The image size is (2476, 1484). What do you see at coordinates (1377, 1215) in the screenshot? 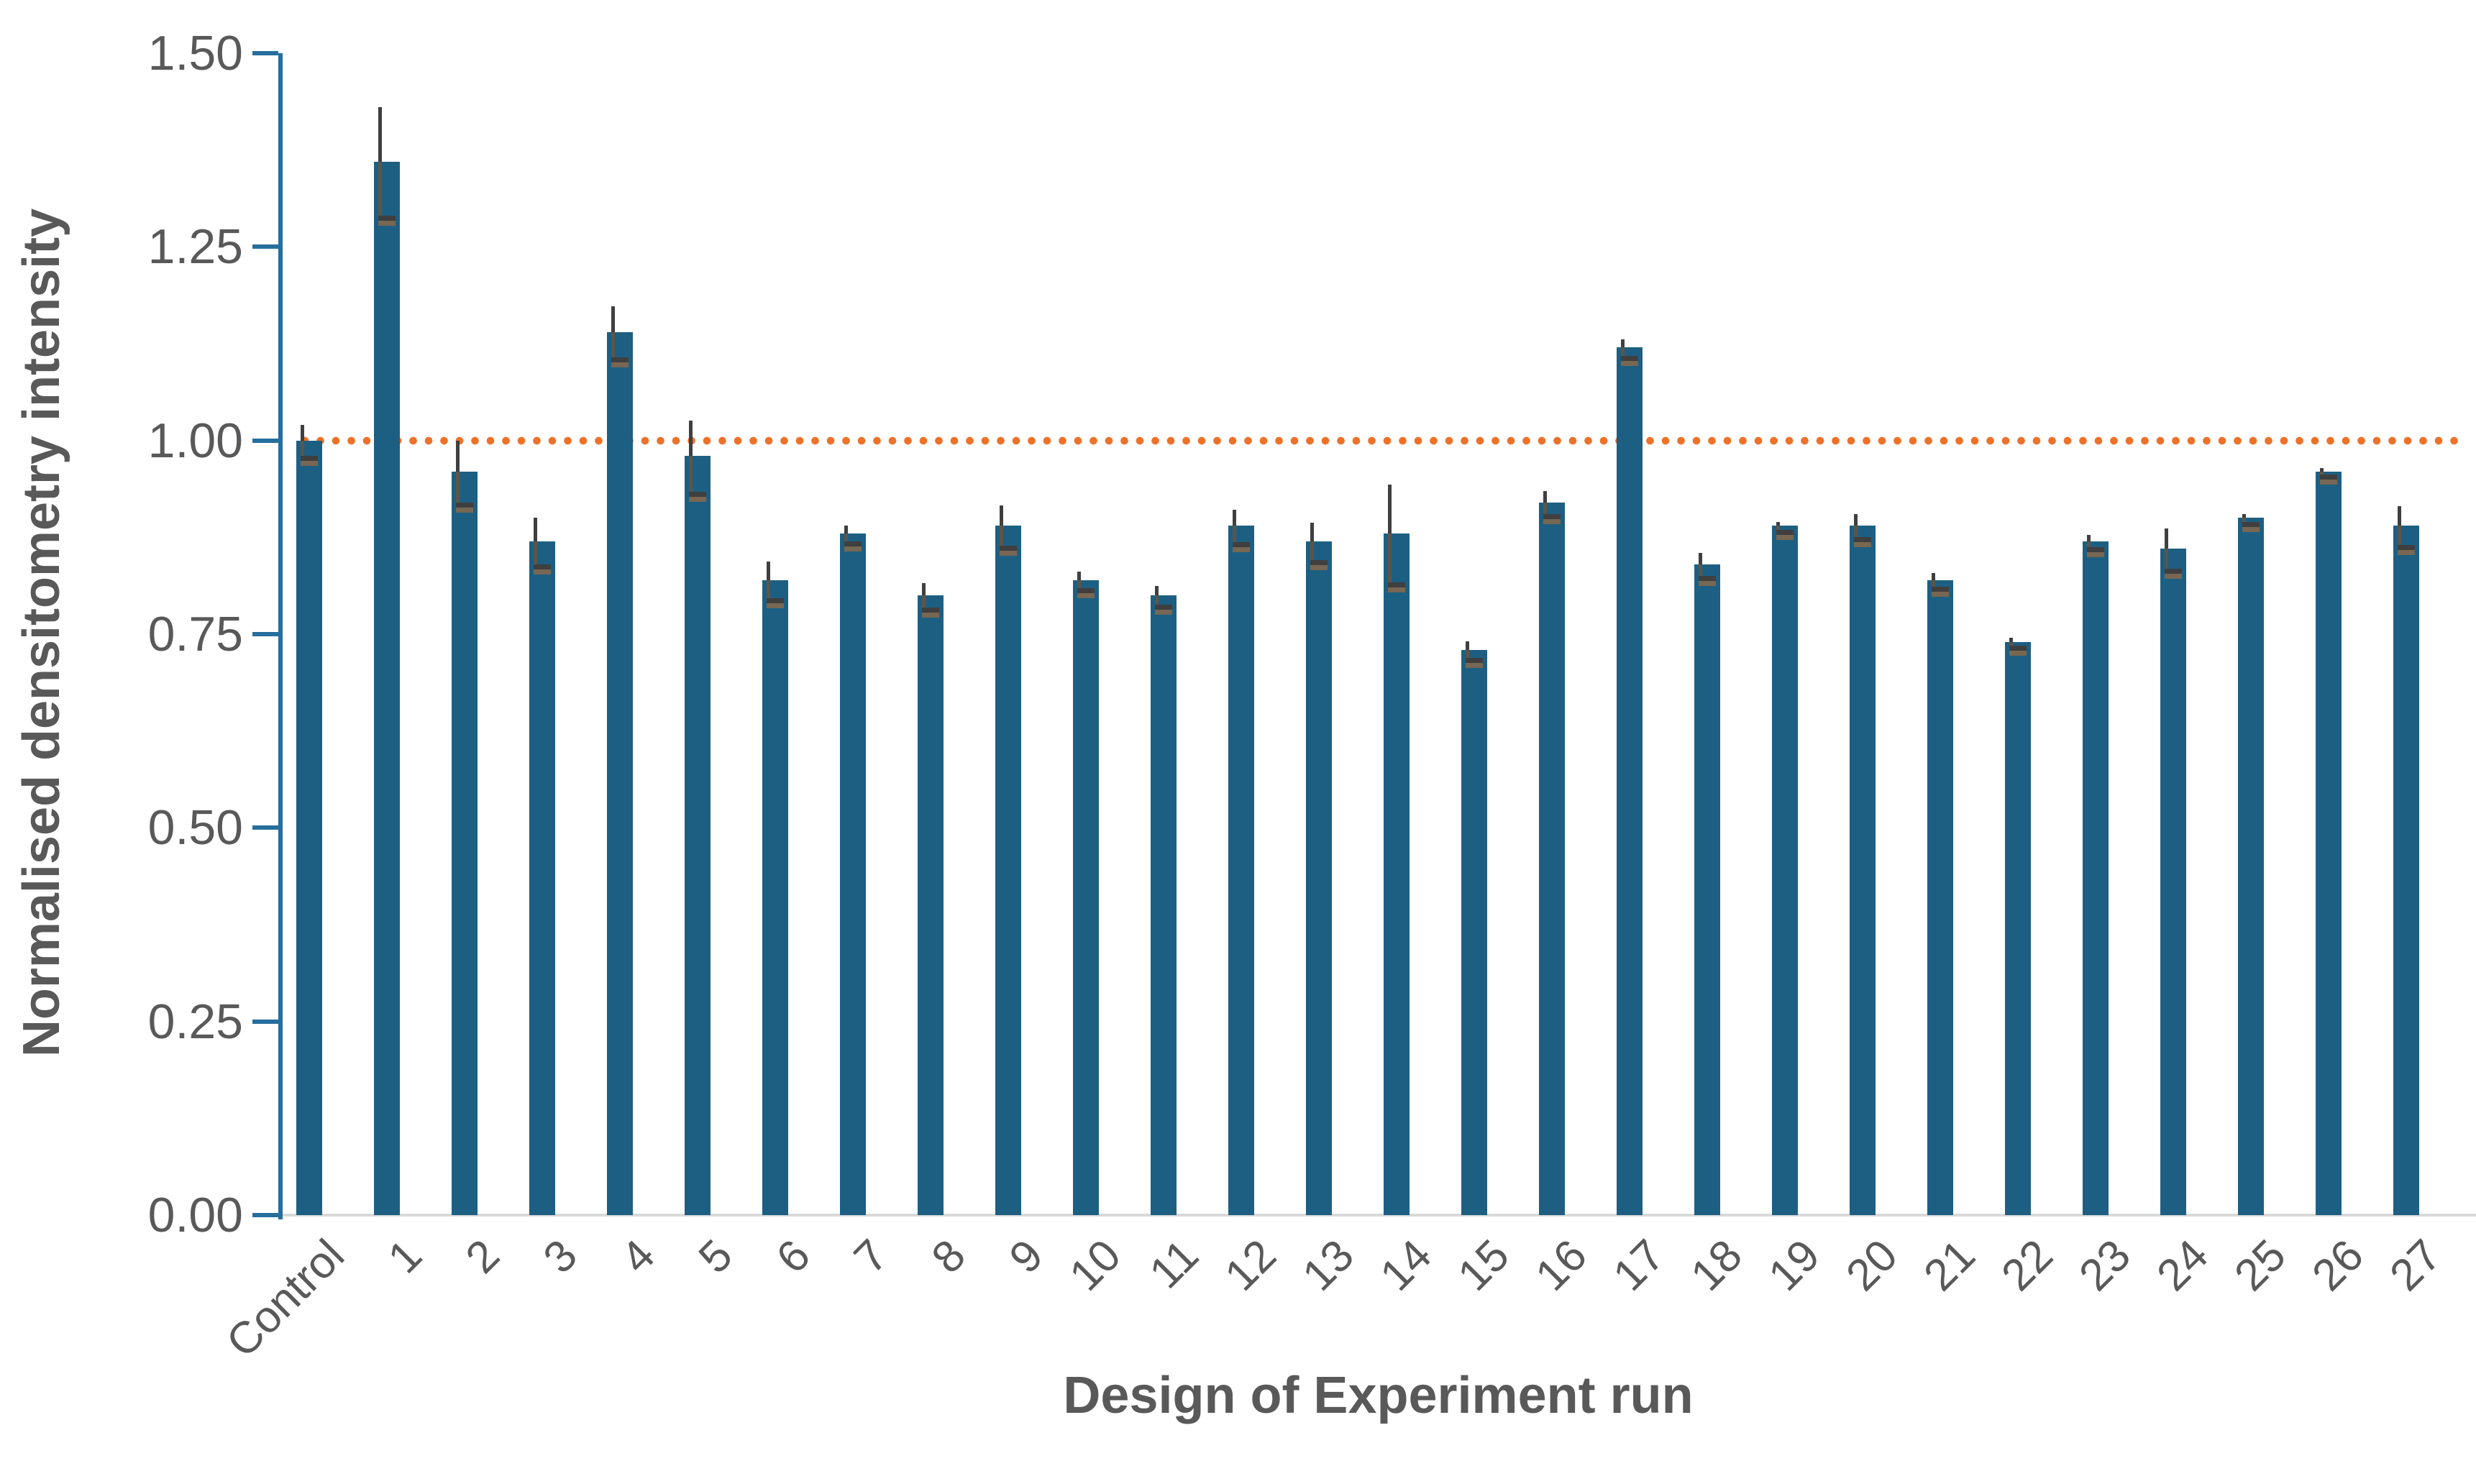
I see `x-axis-baseline` at bounding box center [1377, 1215].